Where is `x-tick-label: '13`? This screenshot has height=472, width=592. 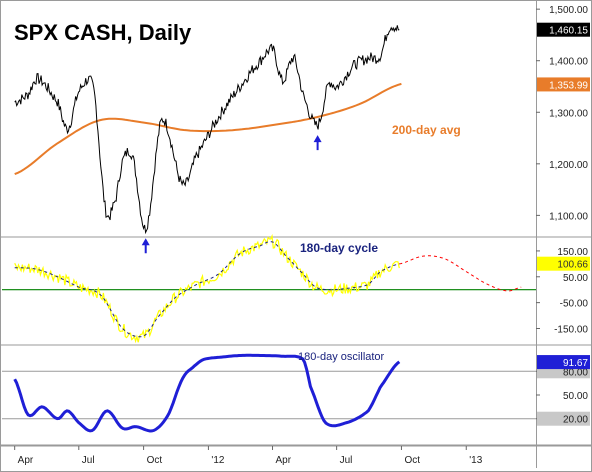
x-tick-label: '13 is located at coordinates (475, 460).